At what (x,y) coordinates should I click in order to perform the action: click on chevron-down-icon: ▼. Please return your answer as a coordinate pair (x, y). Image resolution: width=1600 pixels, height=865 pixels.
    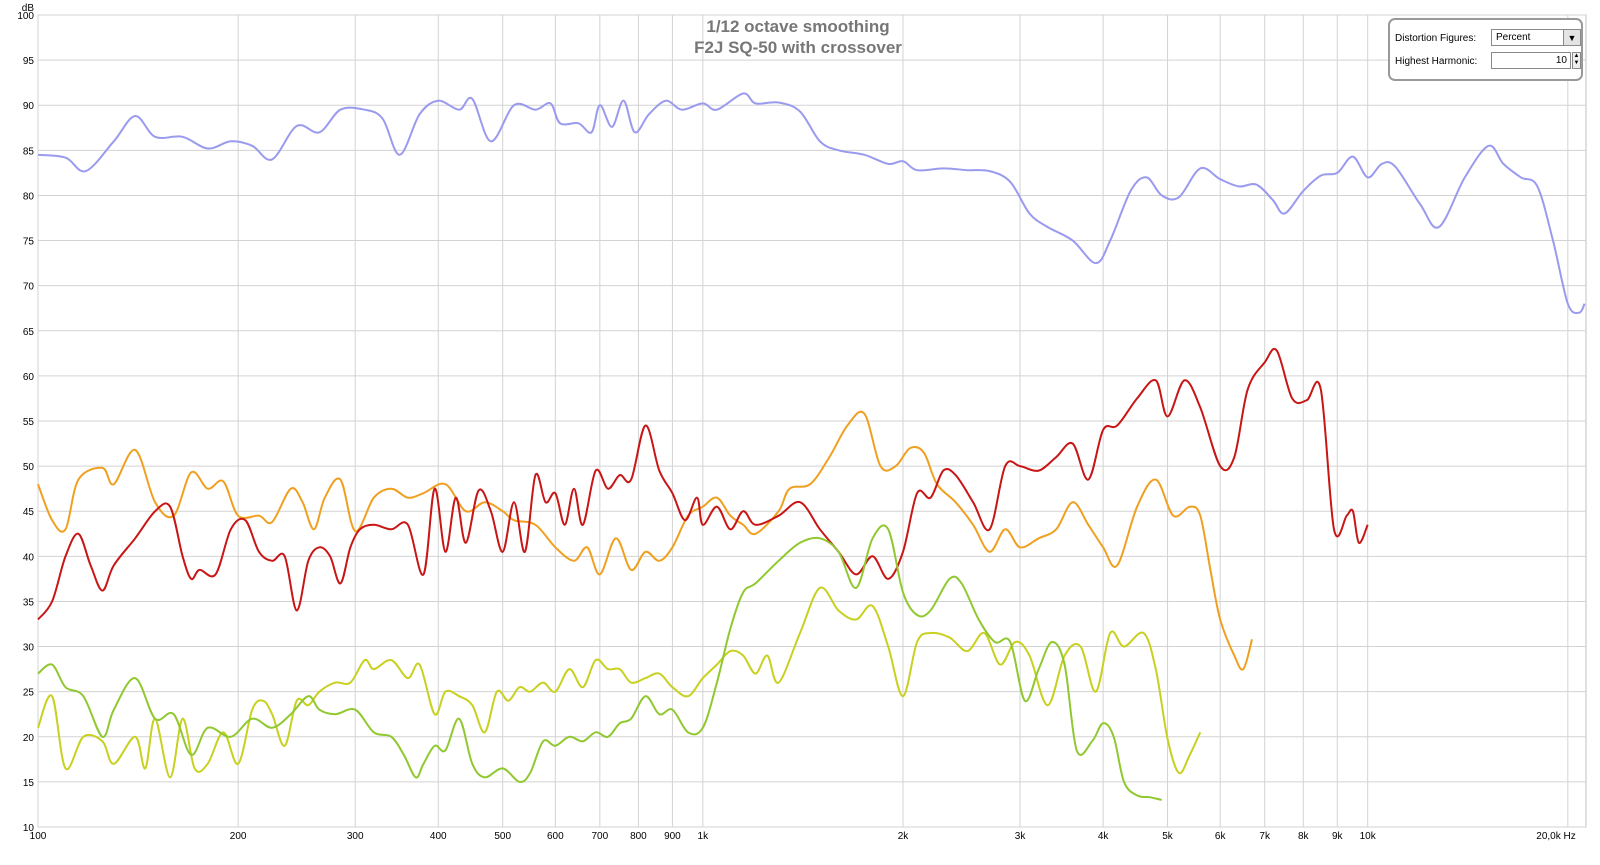
    Looking at the image, I should click on (1571, 37).